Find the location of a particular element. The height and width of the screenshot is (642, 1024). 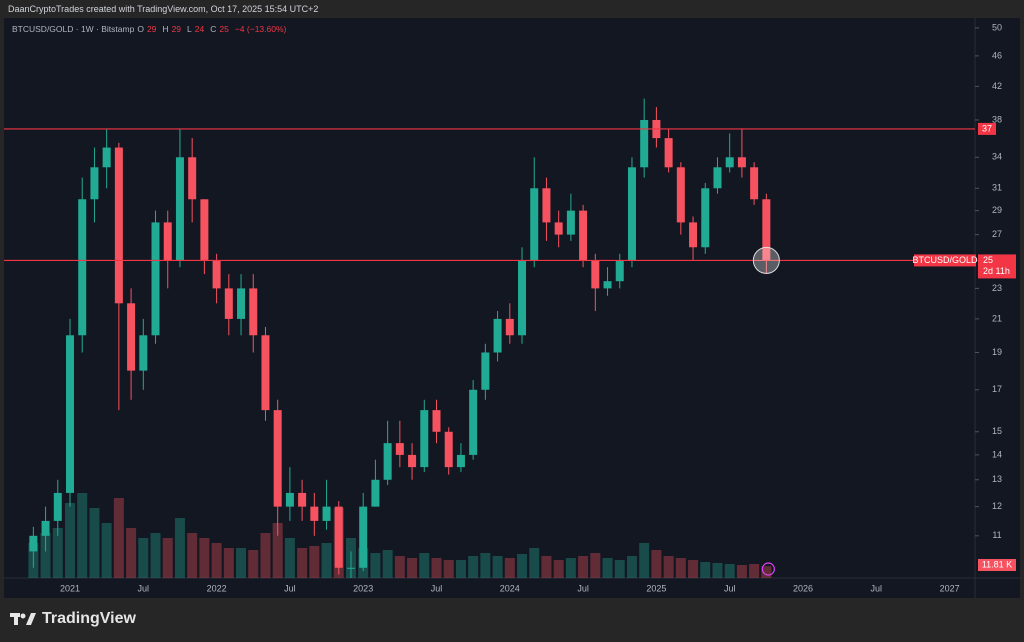

y-tick-label: 34 is located at coordinates (997, 157).